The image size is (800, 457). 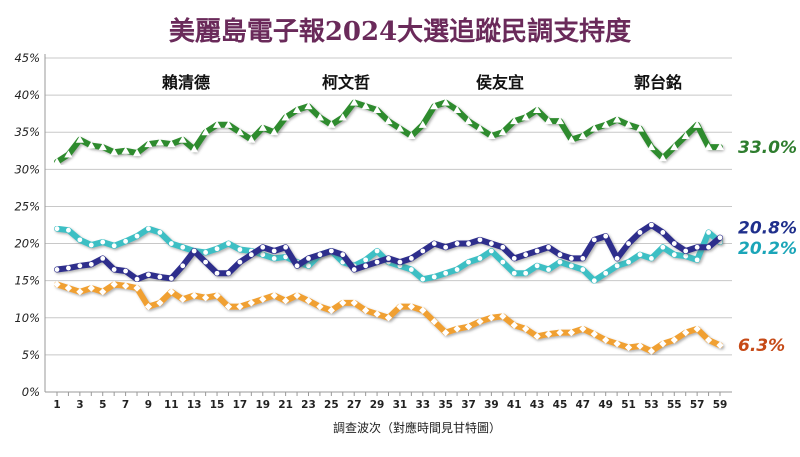 What do you see at coordinates (560, 405) in the screenshot?
I see `x-tick-label: 45` at bounding box center [560, 405].